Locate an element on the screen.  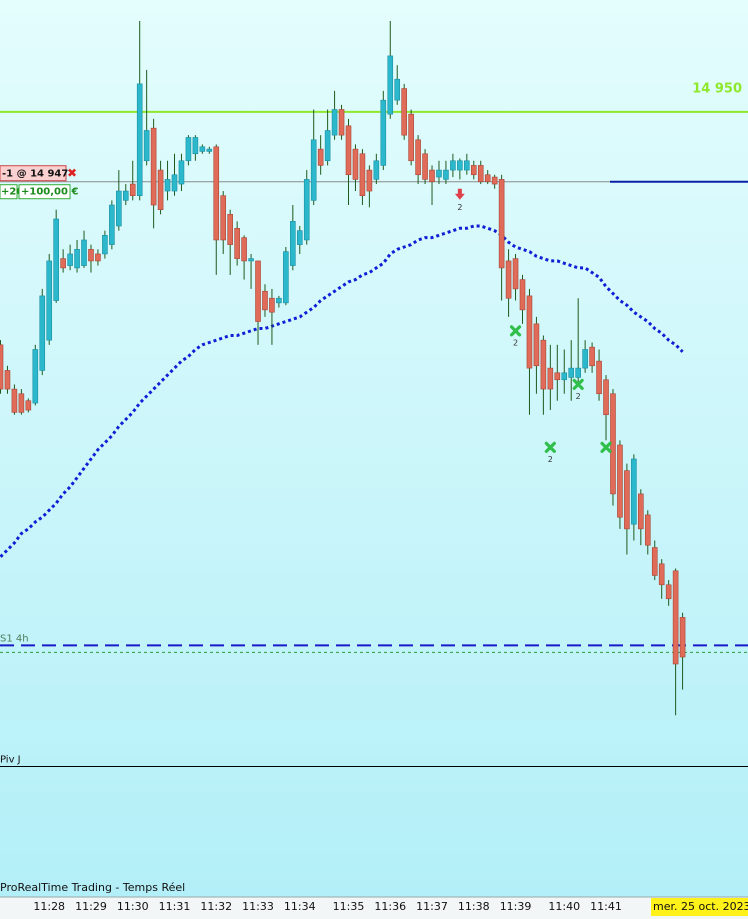
x-tick-label: 11:40 is located at coordinates (564, 906).